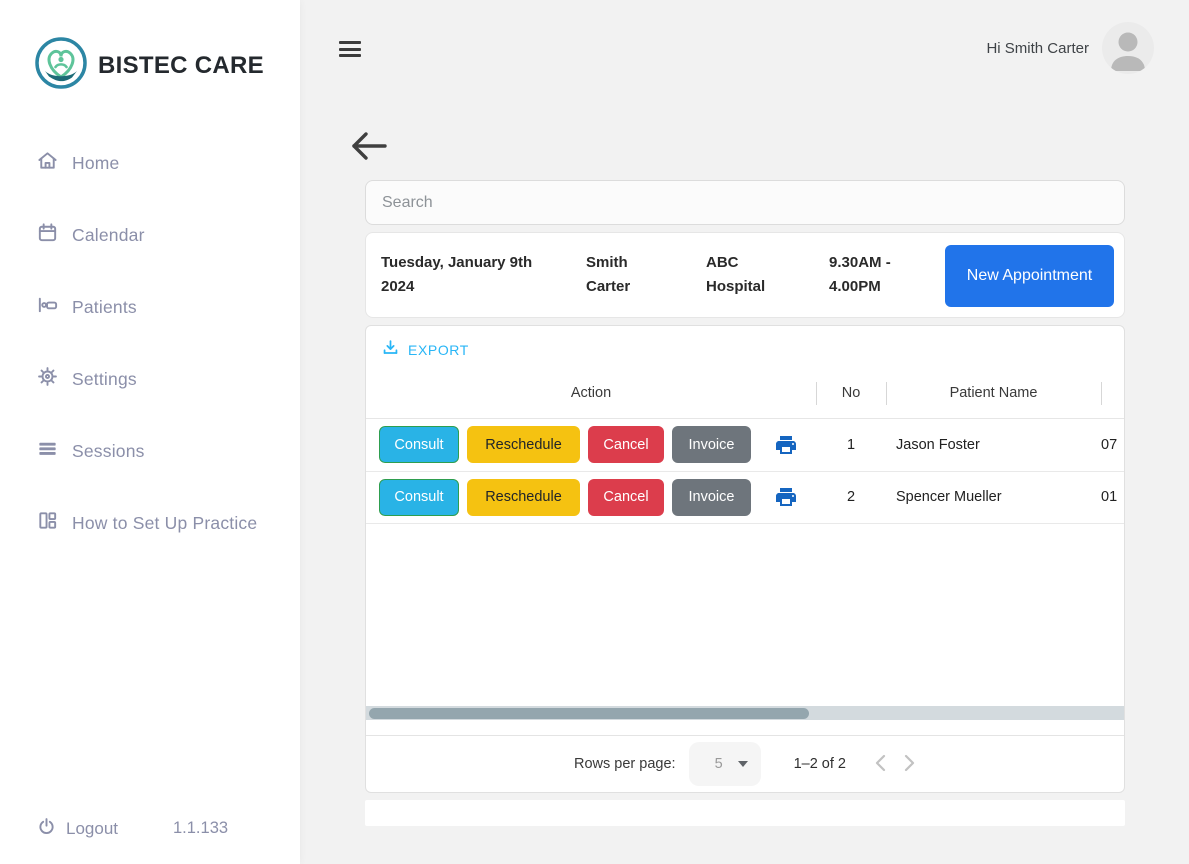 This screenshot has width=1189, height=864. I want to click on clipped-cell: 01, so click(1109, 497).